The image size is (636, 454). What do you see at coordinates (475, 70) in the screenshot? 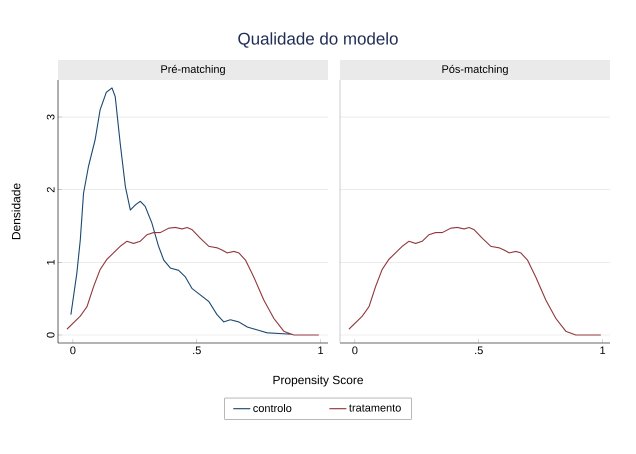
I see `chart-subtitle: Pós-matching` at bounding box center [475, 70].